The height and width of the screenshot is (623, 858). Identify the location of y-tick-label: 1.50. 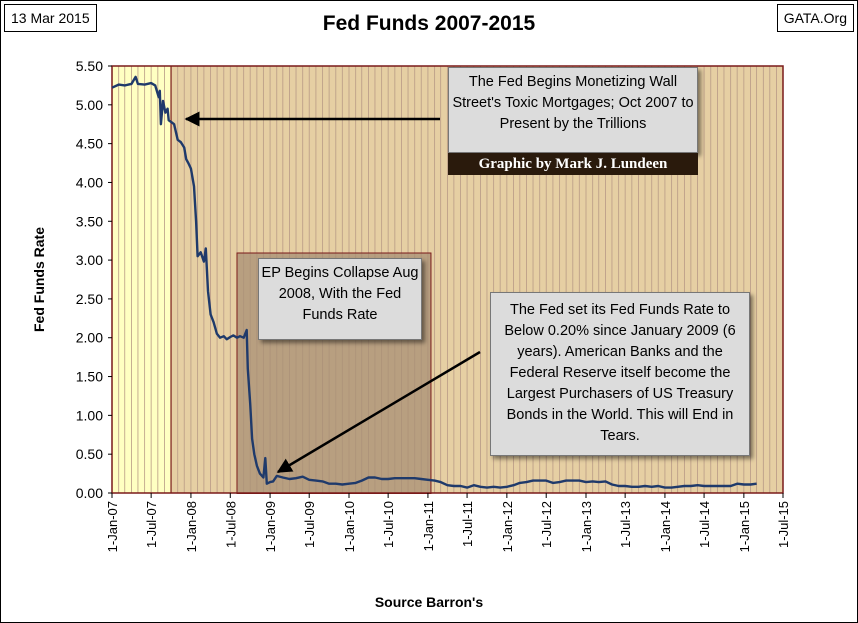
(89, 377).